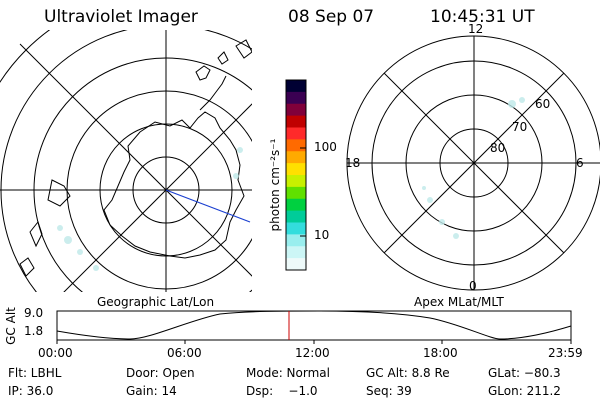 The image size is (600, 400). I want to click on gc-alt-ylabel: GC Alt, so click(10, 326).